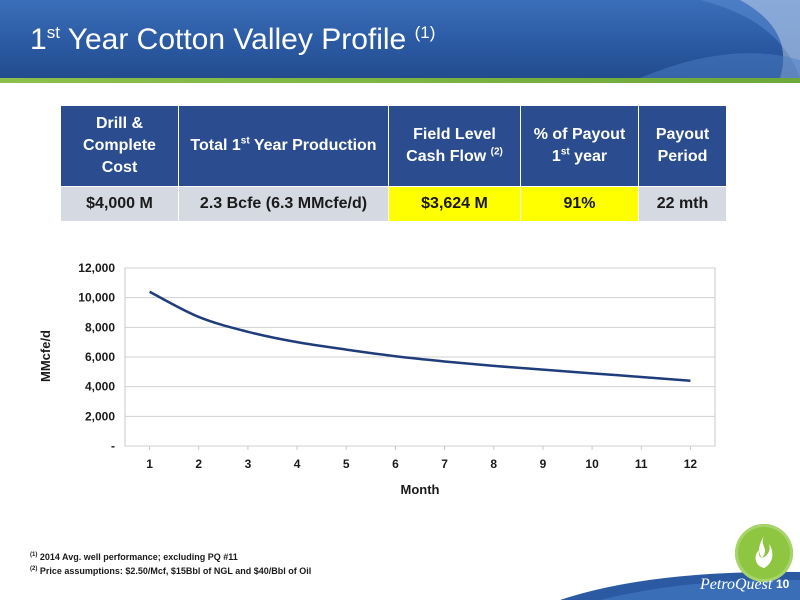 The image size is (800, 600). What do you see at coordinates (783, 584) in the screenshot?
I see `page-number: 10` at bounding box center [783, 584].